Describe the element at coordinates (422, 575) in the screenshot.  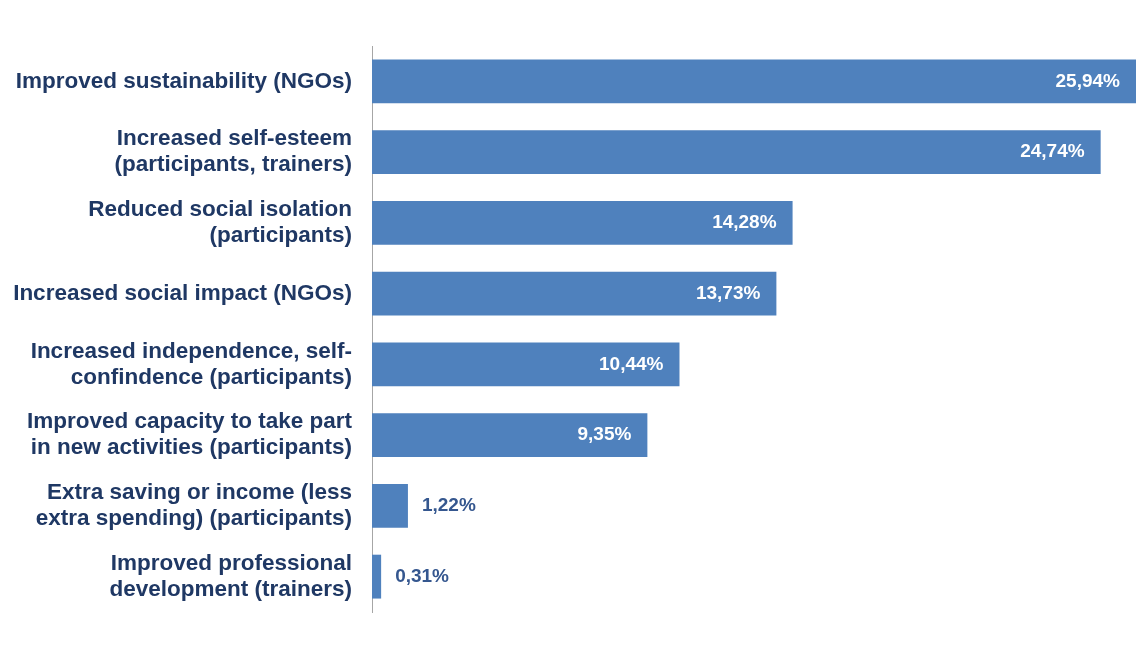
I see `data-label: 0,31%` at that location.